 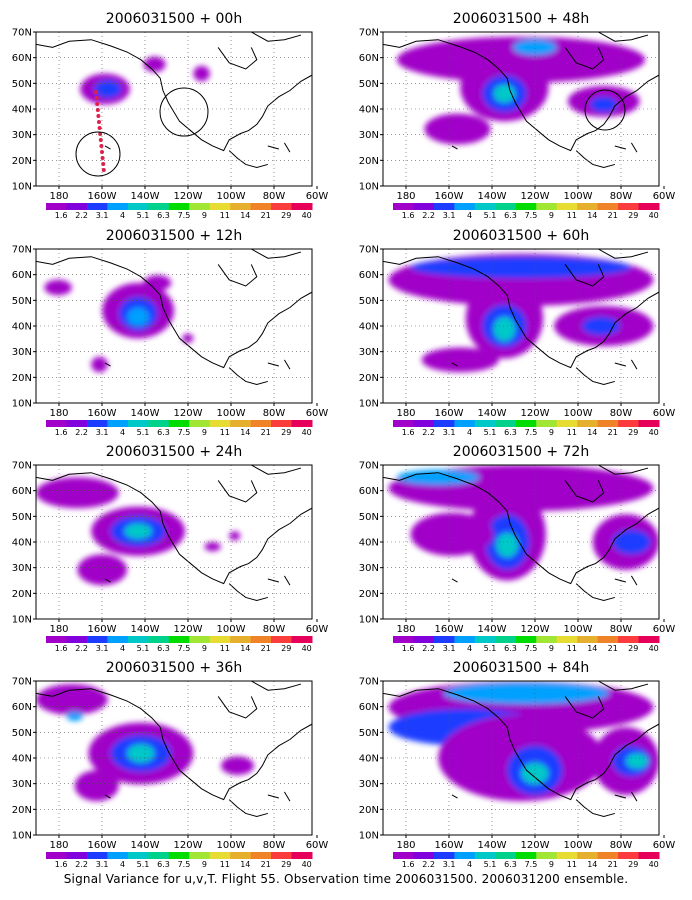 I want to click on x-tick-label: 80W, so click(x=621, y=196).